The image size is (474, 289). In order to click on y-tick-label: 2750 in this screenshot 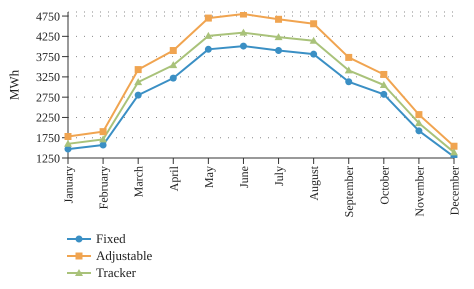, I will do `click(48, 97)`.